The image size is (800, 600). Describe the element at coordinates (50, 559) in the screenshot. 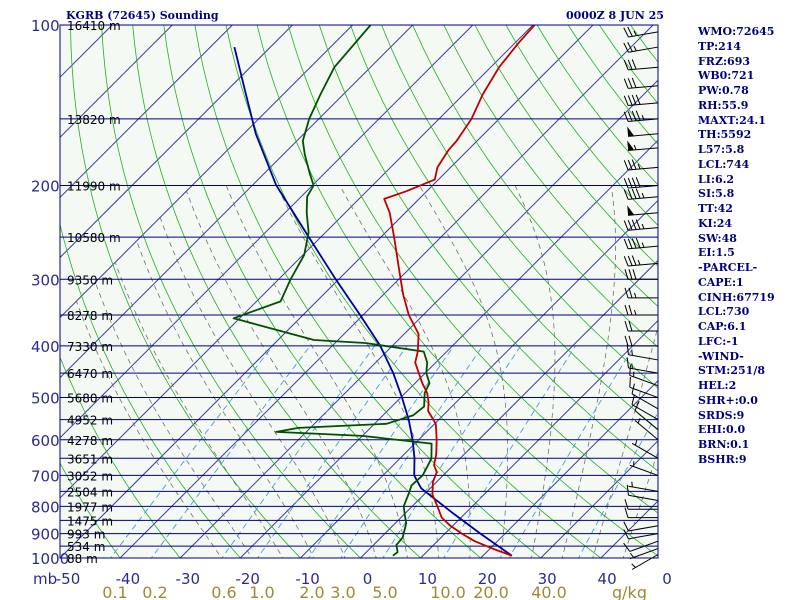

I see `pressure-tick-label: 1000` at that location.